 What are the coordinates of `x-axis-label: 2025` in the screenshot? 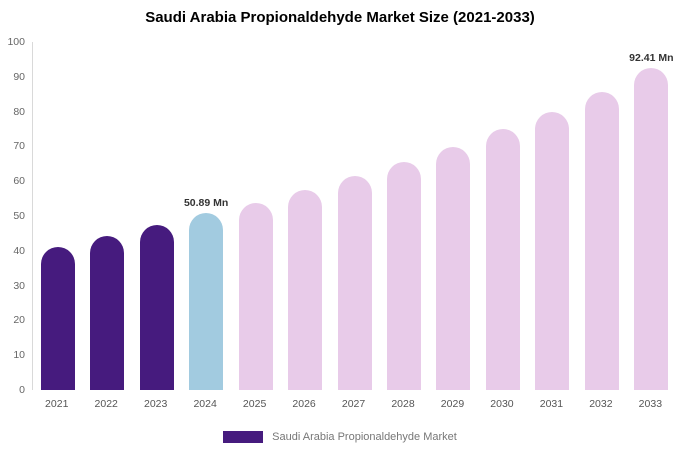 It's located at (254, 404).